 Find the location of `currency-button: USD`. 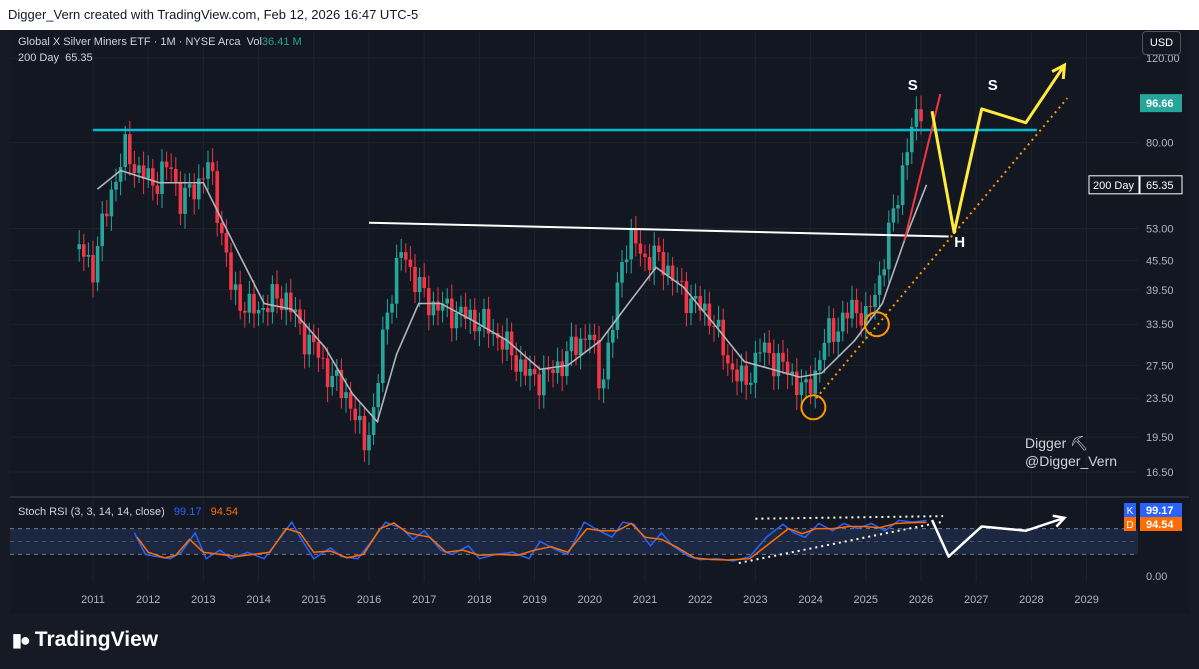

currency-button: USD is located at coordinates (1161, 43).